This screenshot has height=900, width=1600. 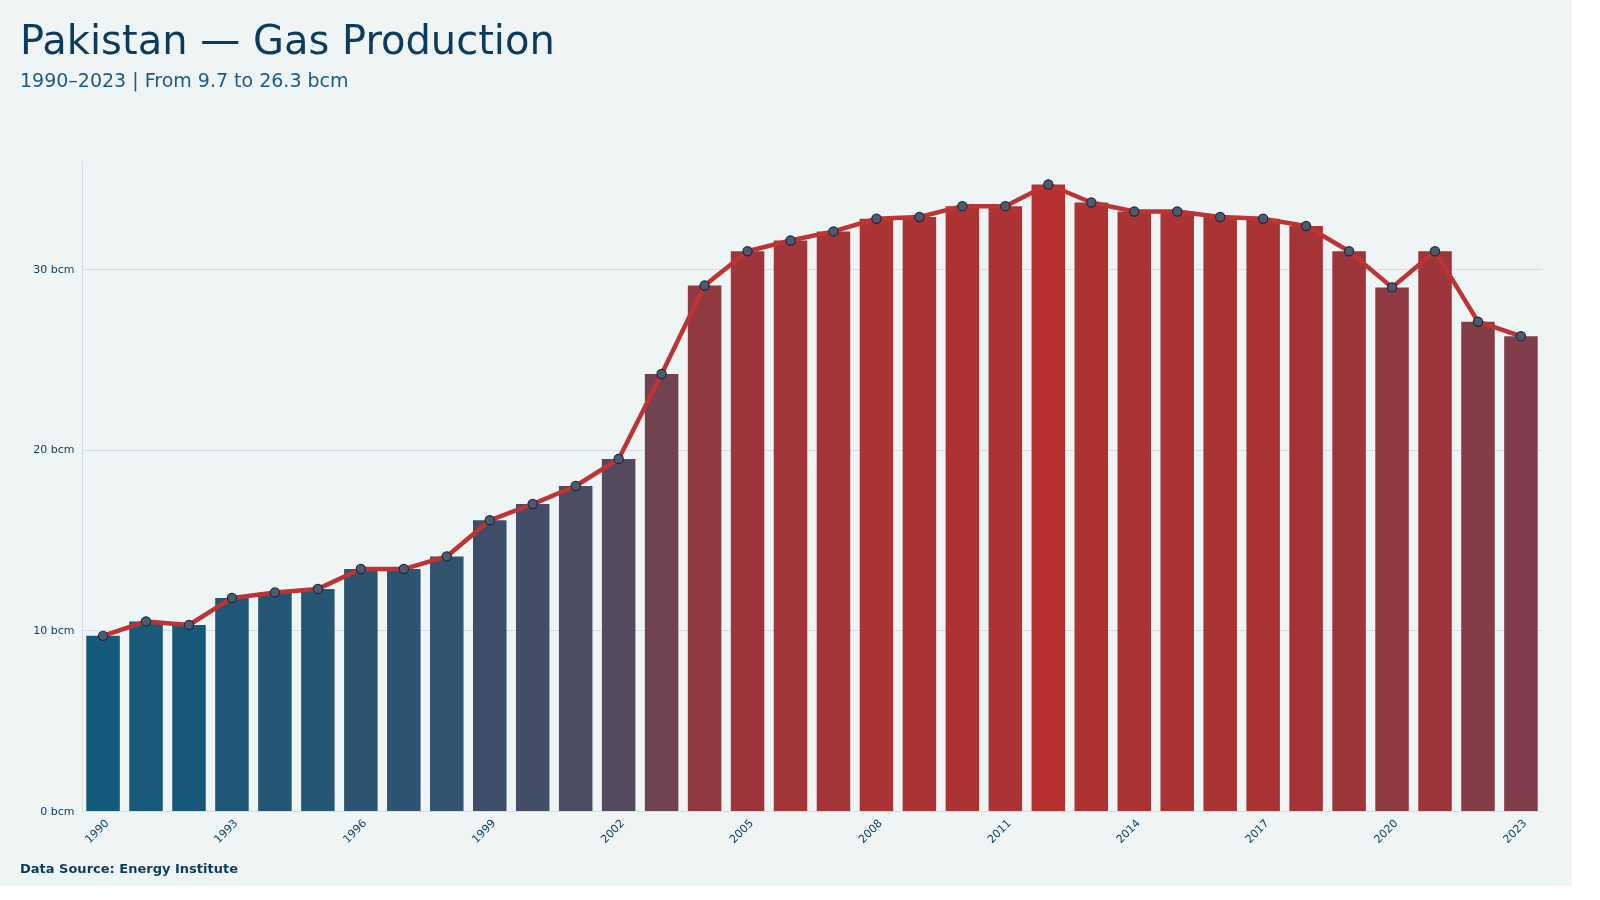 What do you see at coordinates (184, 80) in the screenshot?
I see `chart-subtitle: 1990–2023 | From 9.7 to 26.3 bcm` at bounding box center [184, 80].